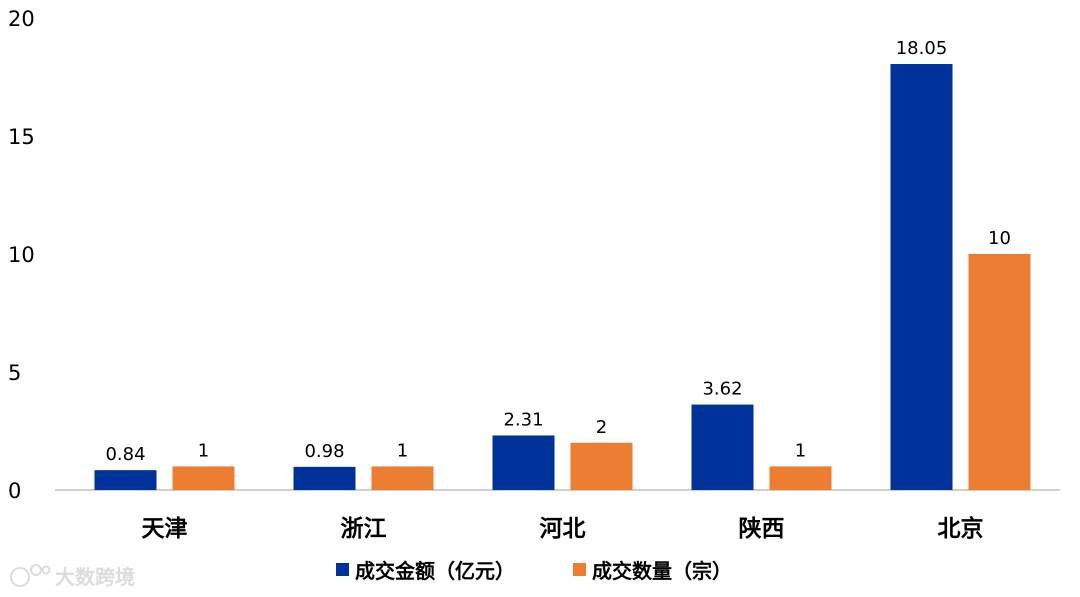 The image size is (1080, 597). What do you see at coordinates (203, 450) in the screenshot?
I see `data-label-count-0: 1` at bounding box center [203, 450].